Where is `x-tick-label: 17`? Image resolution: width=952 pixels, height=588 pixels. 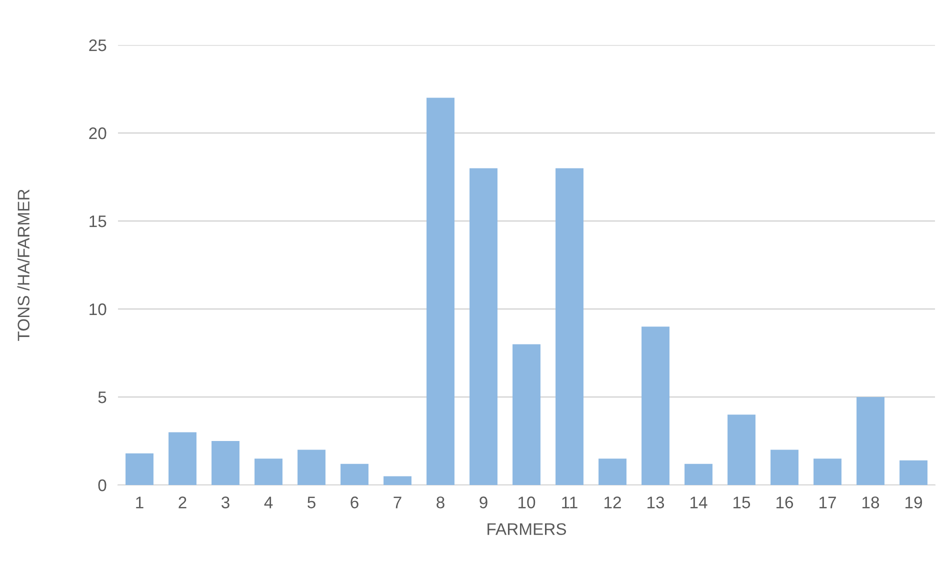 x-tick-label: 17 is located at coordinates (828, 502).